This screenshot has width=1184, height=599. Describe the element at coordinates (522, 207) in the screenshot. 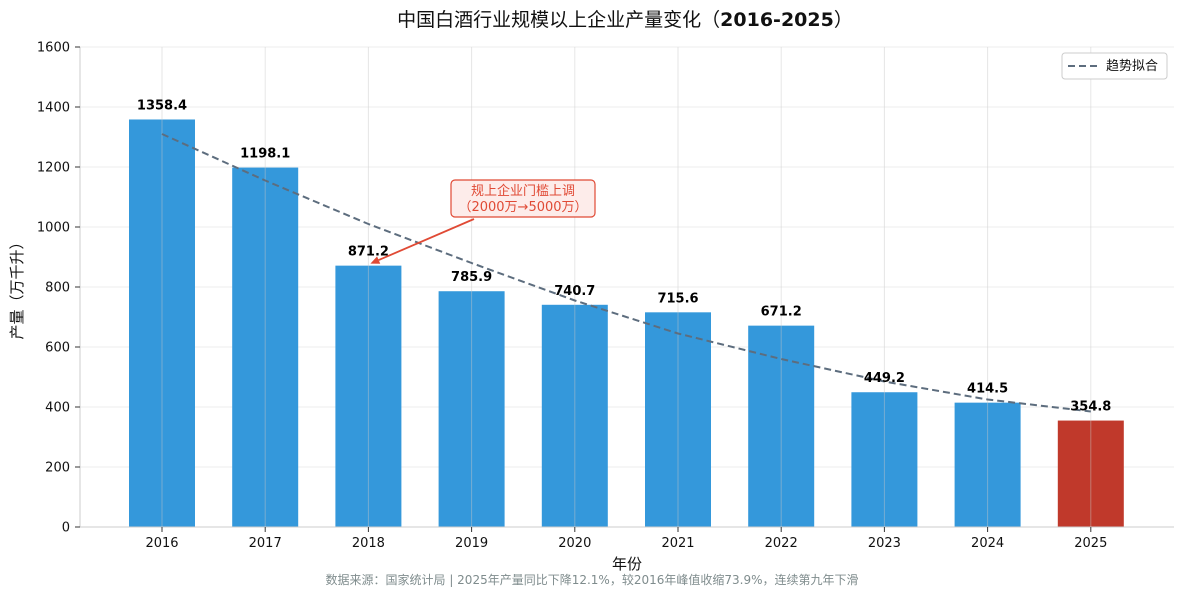

I see `annotation-line2: （2000万→5000万）` at that location.